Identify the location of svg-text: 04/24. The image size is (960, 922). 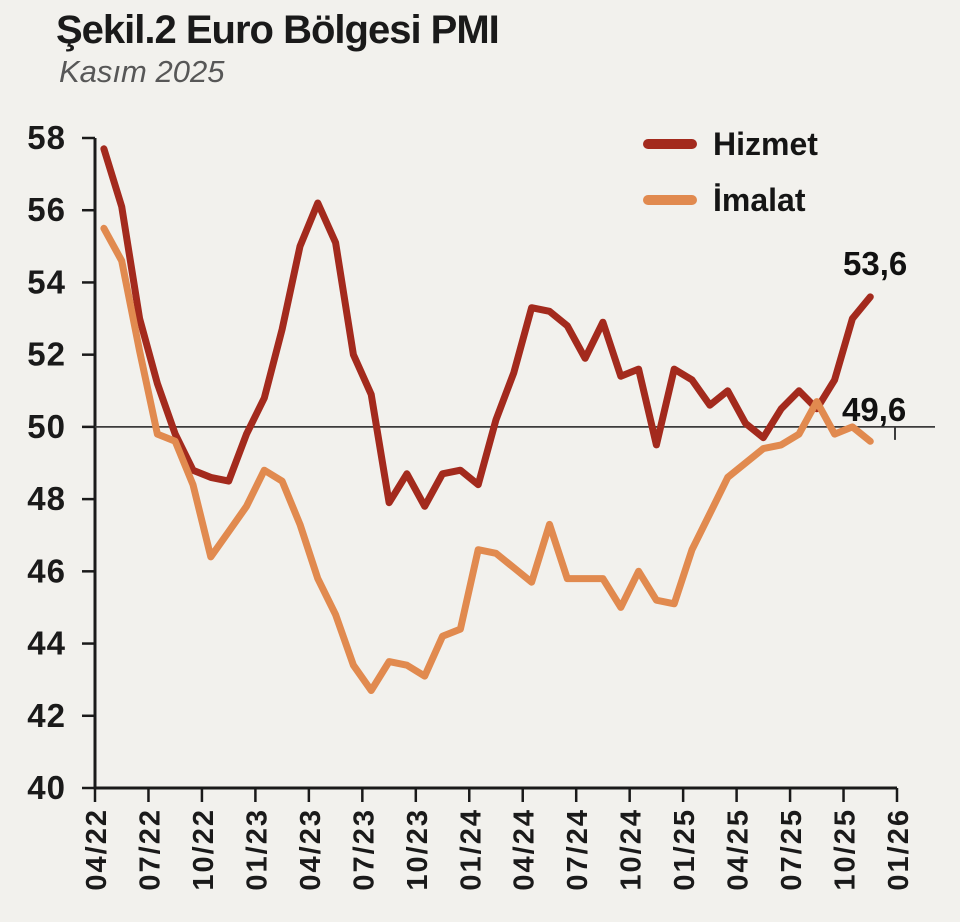
(525, 849).